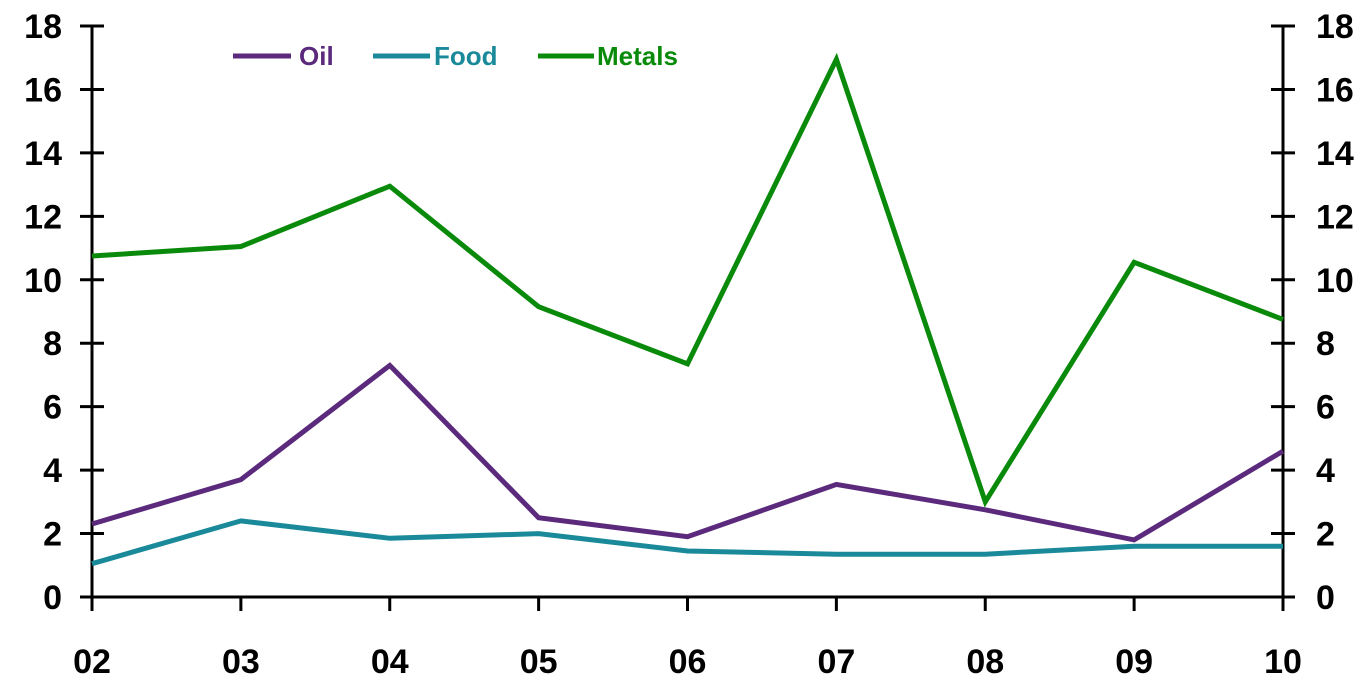 The height and width of the screenshot is (680, 1371). What do you see at coordinates (1335, 281) in the screenshot?
I see `right-y-tick-label: 10` at bounding box center [1335, 281].